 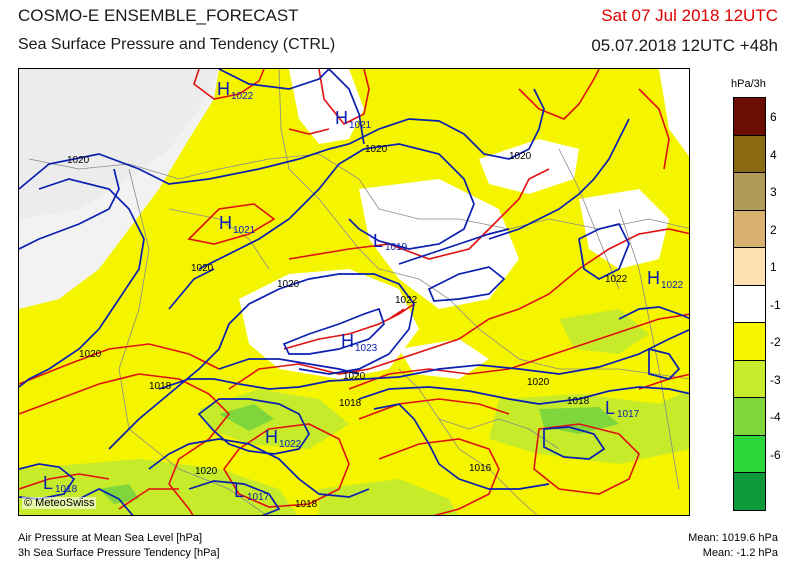 I want to click on footer-pressure-label: Air Pressure at Mean Sea Level [hPa], so click(x=110, y=538).